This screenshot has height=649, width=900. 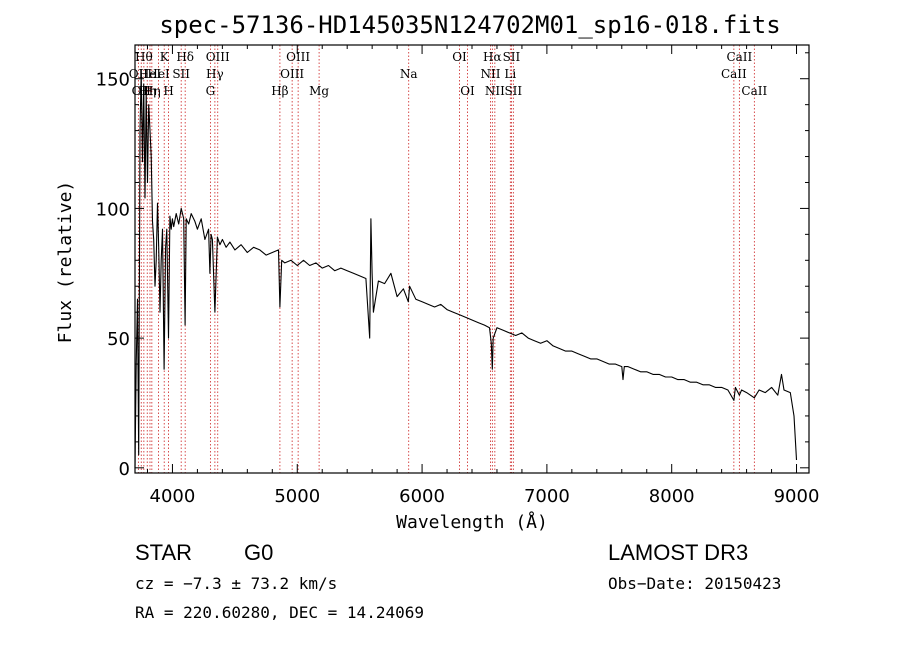 What do you see at coordinates (298, 57) in the screenshot?
I see `reference-line-label-16: OIII` at bounding box center [298, 57].